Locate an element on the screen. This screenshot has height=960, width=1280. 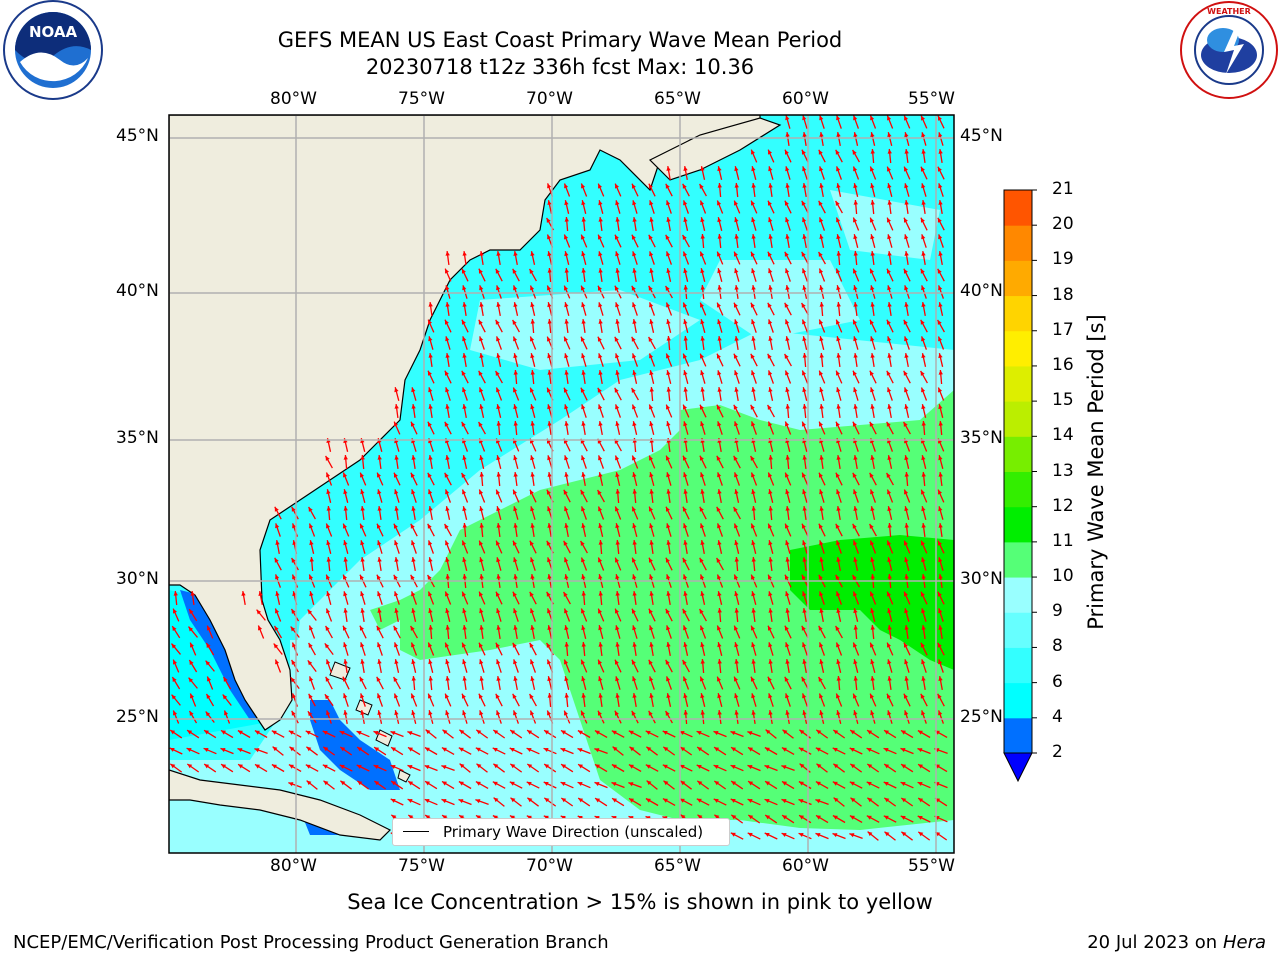
lon-label-bottom-80w: 80°W is located at coordinates (293, 866).